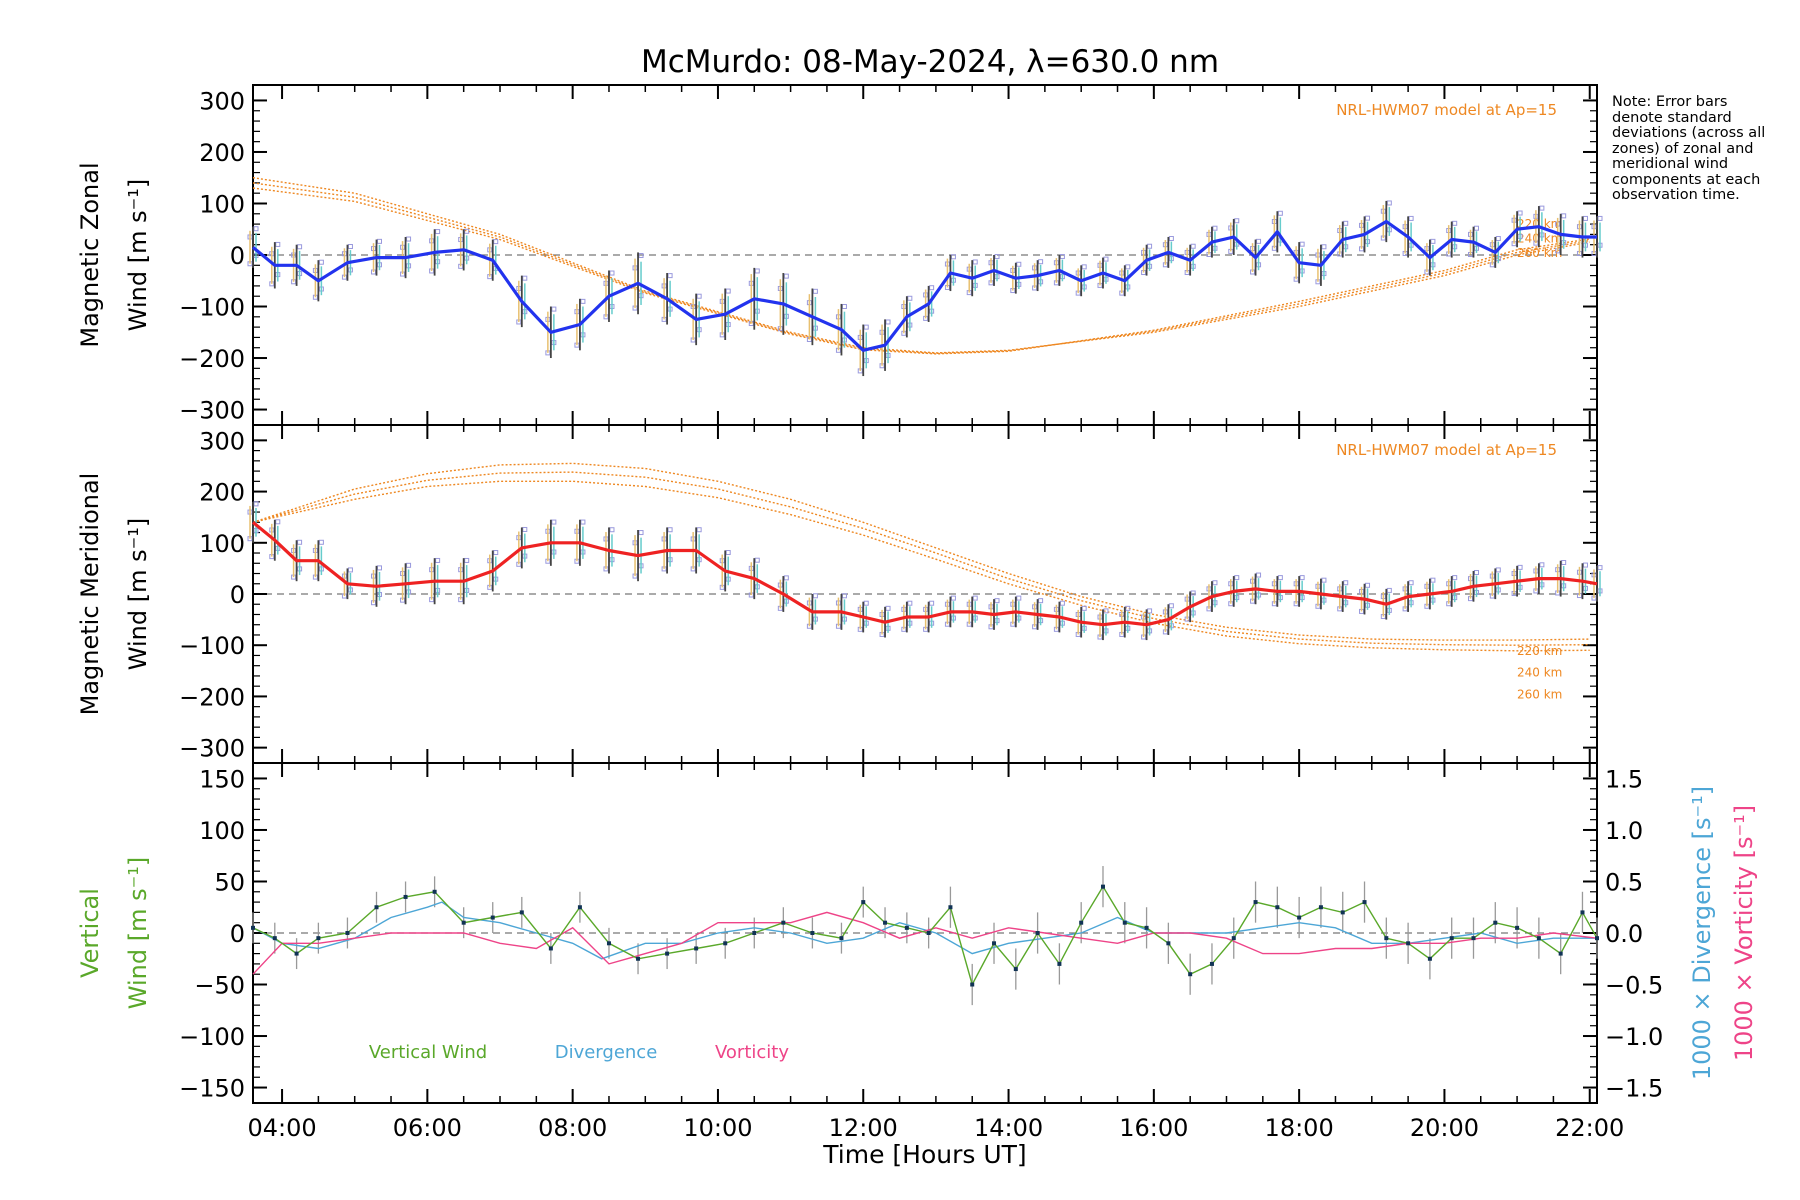 The width and height of the screenshot is (1800, 1200). What do you see at coordinates (1624, 934) in the screenshot?
I see `y2-tick-label: 0.0` at bounding box center [1624, 934].